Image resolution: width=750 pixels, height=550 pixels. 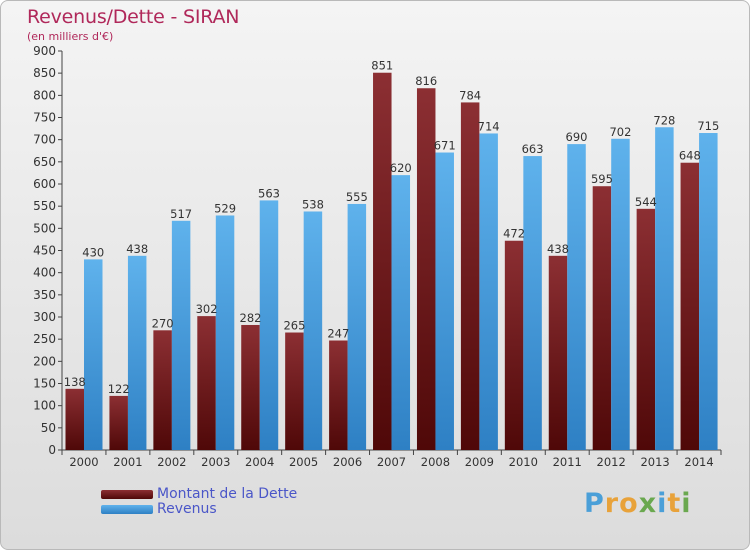 What do you see at coordinates (594, 503) in the screenshot?
I see `logo-letter: P` at bounding box center [594, 503].